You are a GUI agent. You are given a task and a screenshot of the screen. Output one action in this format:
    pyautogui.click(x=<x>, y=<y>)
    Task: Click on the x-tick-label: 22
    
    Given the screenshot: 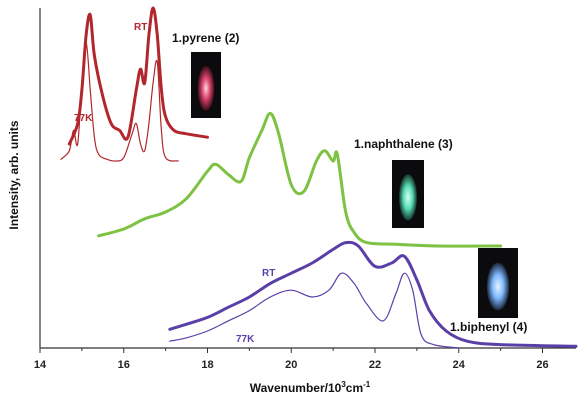 What is the action you would take?
    pyautogui.click(x=375, y=365)
    